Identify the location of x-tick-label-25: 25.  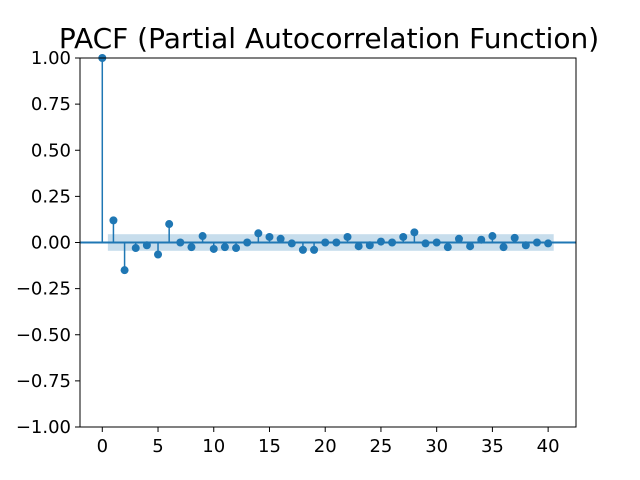
(380, 446).